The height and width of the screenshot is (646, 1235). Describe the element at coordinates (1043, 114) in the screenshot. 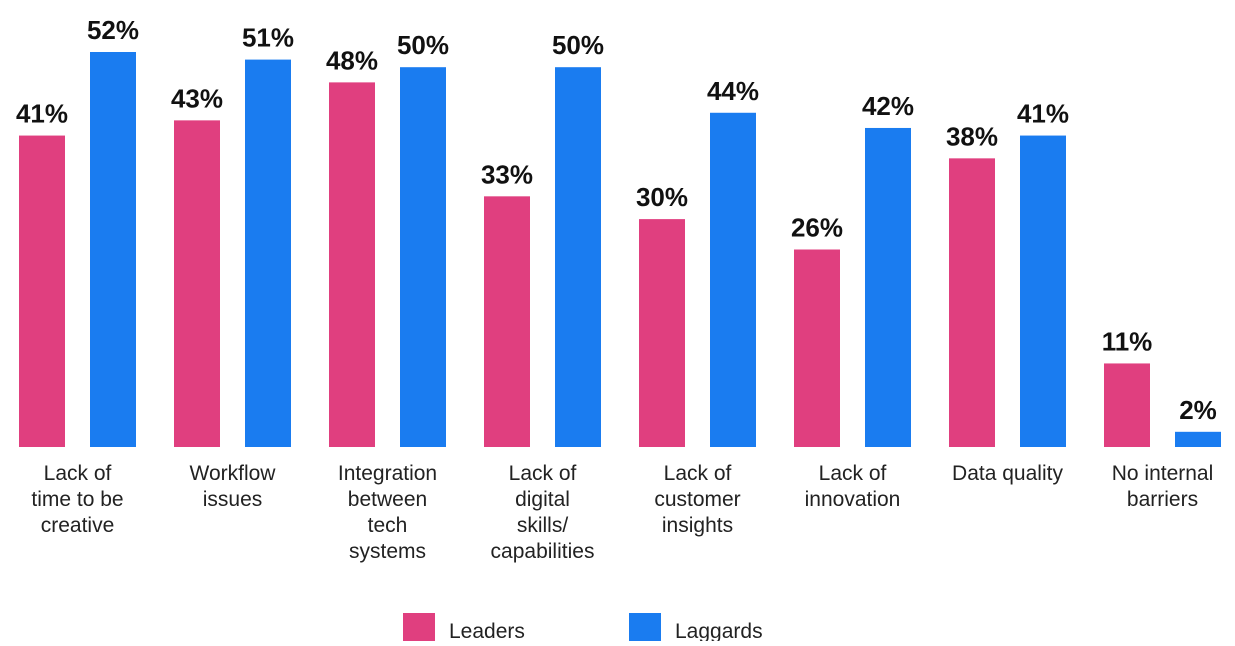

I see `value-label-laggards-6: 41%` at that location.